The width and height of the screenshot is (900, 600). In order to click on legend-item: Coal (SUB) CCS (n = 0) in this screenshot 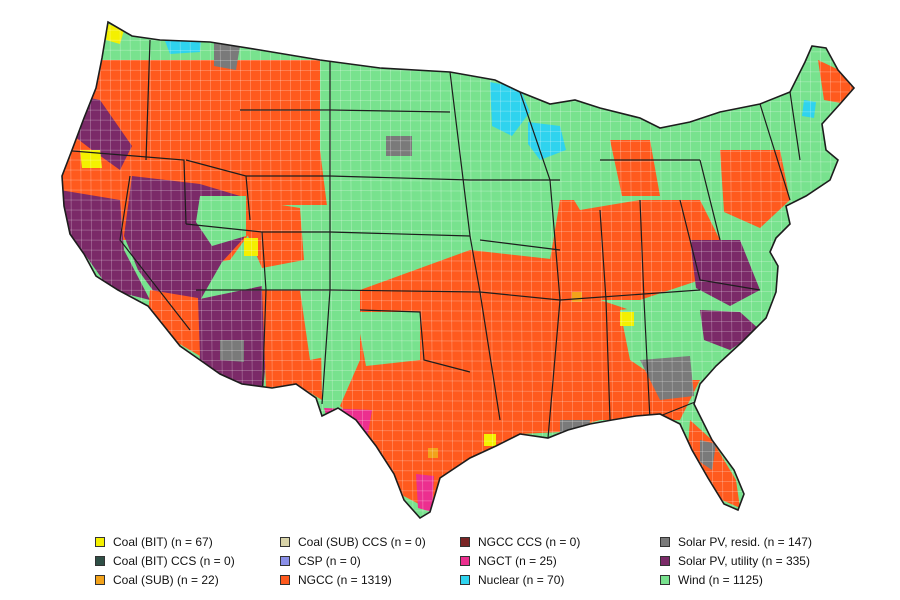, I will do `click(353, 542)`.